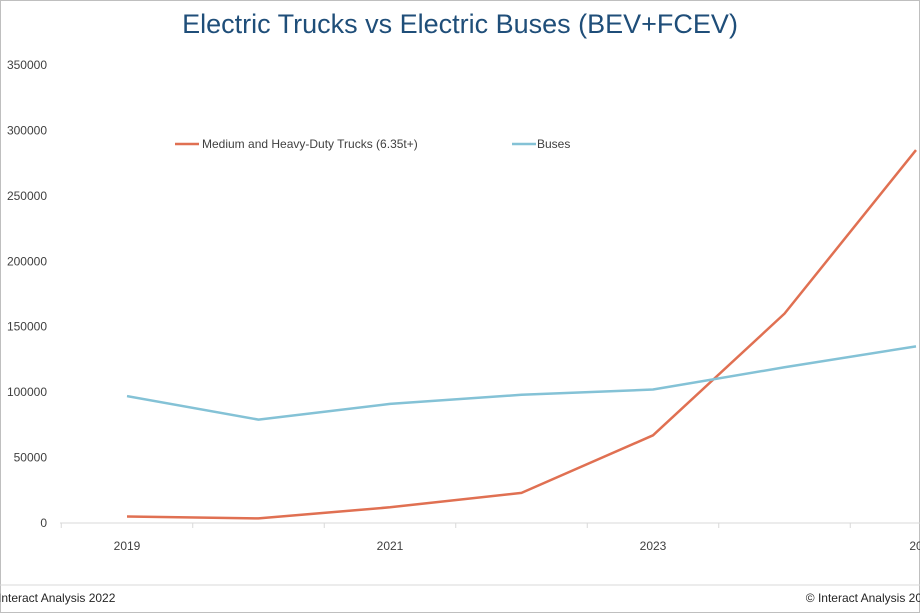 The image size is (920, 613). Describe the element at coordinates (914, 546) in the screenshot. I see `x-tick-label: 20` at that location.